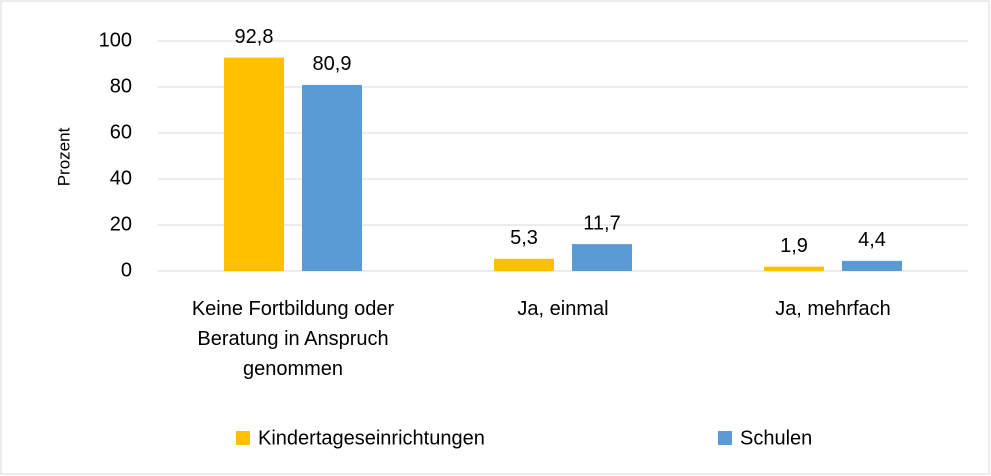 The width and height of the screenshot is (991, 476). What do you see at coordinates (126, 270) in the screenshot?
I see `y-tick-label: 0` at bounding box center [126, 270].